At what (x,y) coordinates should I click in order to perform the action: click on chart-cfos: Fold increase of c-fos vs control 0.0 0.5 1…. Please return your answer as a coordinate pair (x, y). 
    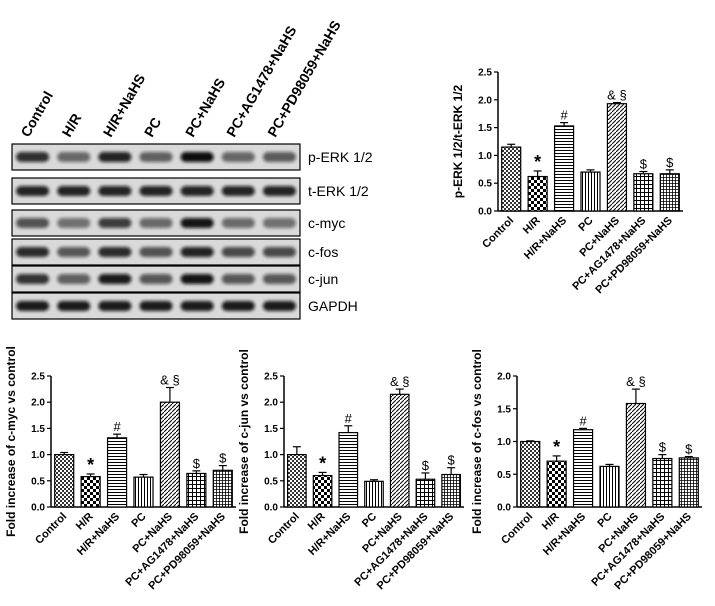
    Looking at the image, I should click on (586, 470).